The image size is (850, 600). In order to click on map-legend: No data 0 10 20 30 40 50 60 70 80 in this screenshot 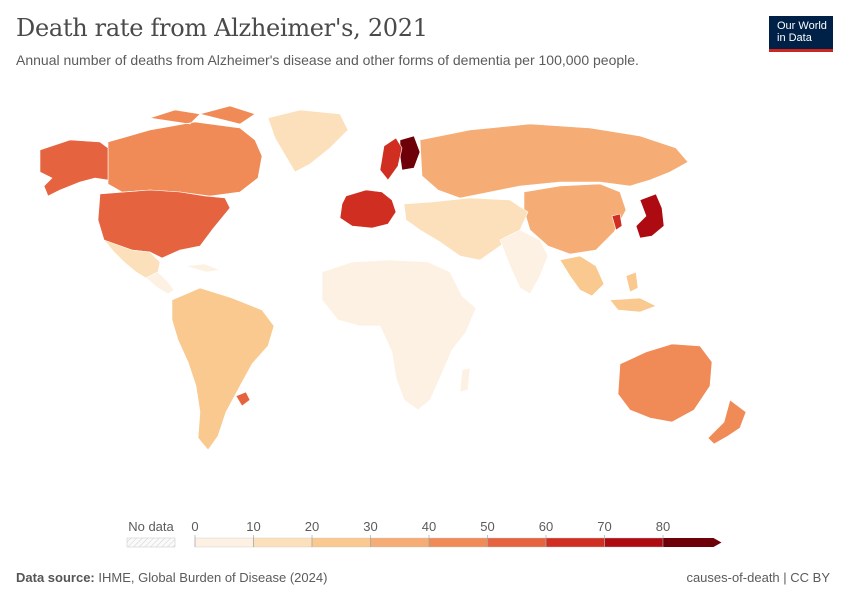, I will do `click(424, 533)`.